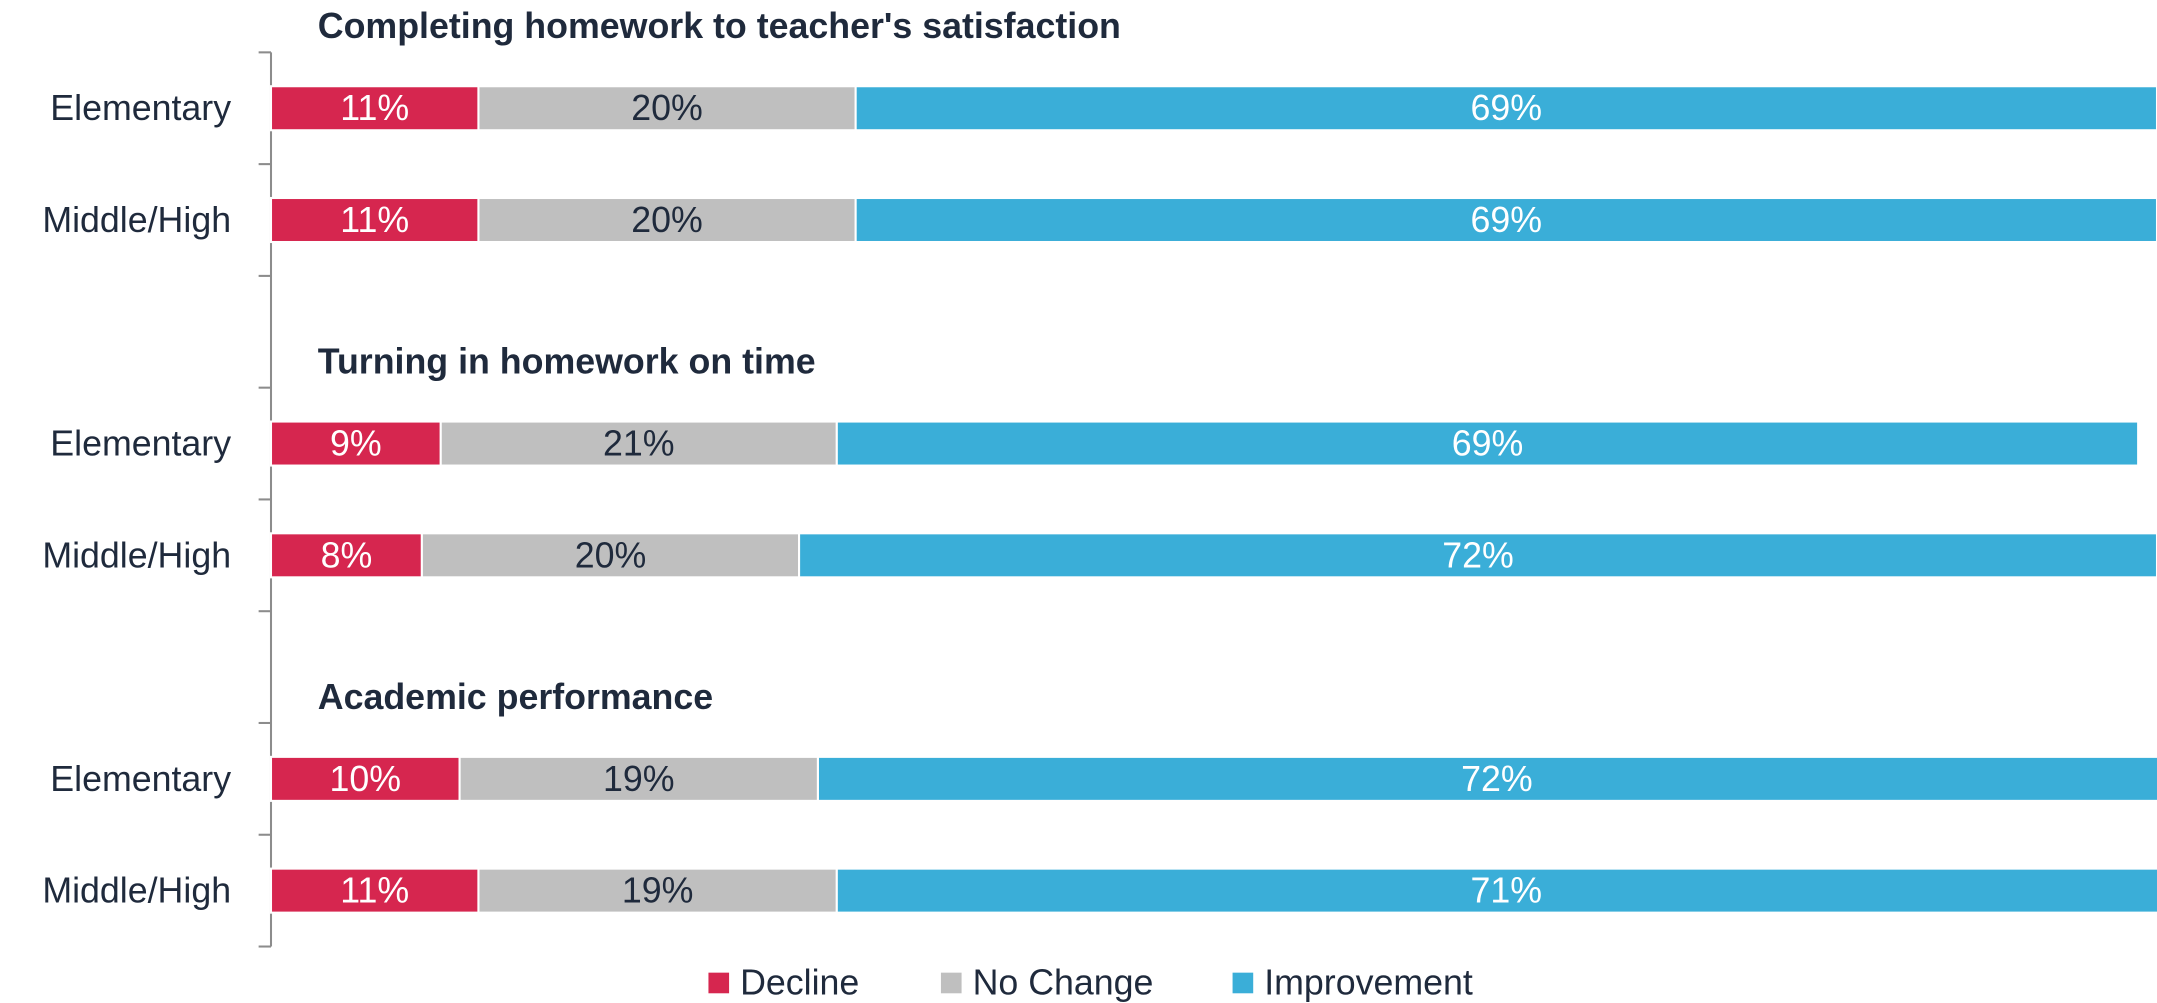 This screenshot has height=1003, width=2157. Describe the element at coordinates (356, 444) in the screenshot. I see `value-label: 9%` at that location.